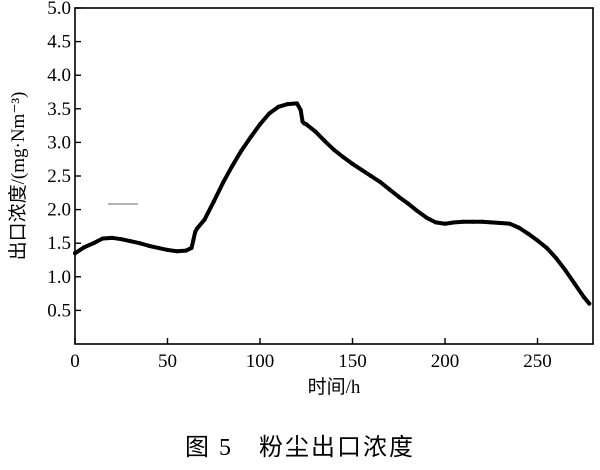 This screenshot has width=600, height=470. What do you see at coordinates (75, 361) in the screenshot?
I see `x-tick-label: 0` at bounding box center [75, 361].